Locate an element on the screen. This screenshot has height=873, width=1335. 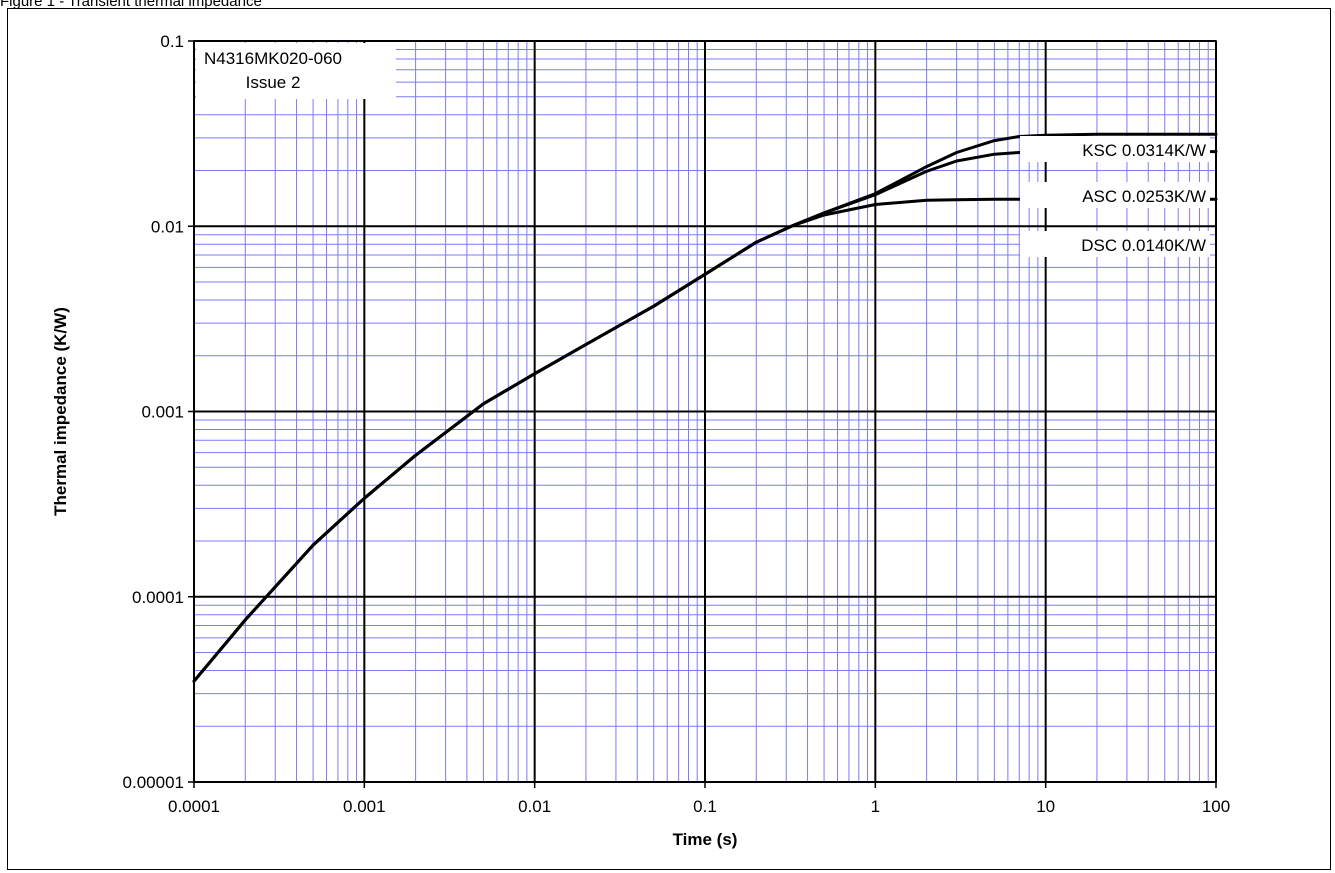
x-tick-label: 0.001 is located at coordinates (364, 806).